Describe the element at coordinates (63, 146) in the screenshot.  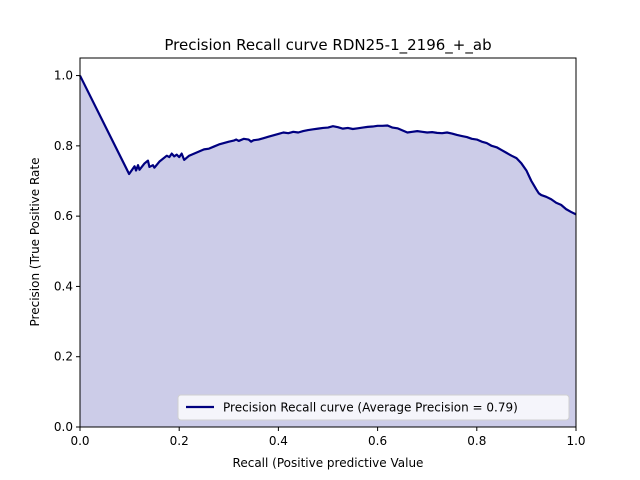
I see `y-tick-label: 0.8` at that location.